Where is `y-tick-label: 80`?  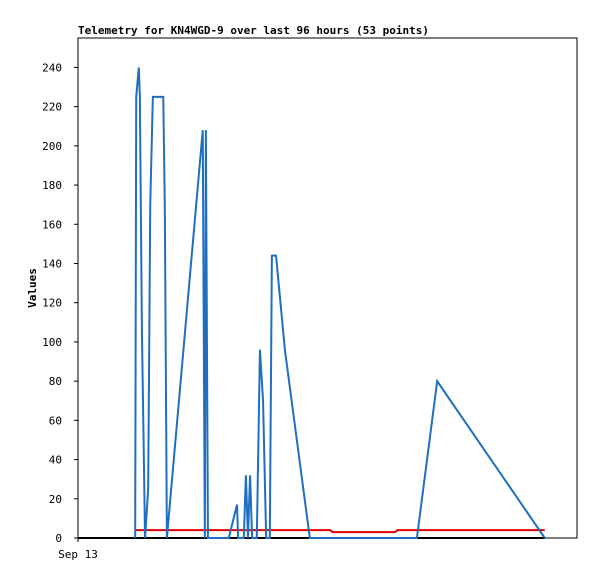 y-tick-label: 80 is located at coordinates (55, 381).